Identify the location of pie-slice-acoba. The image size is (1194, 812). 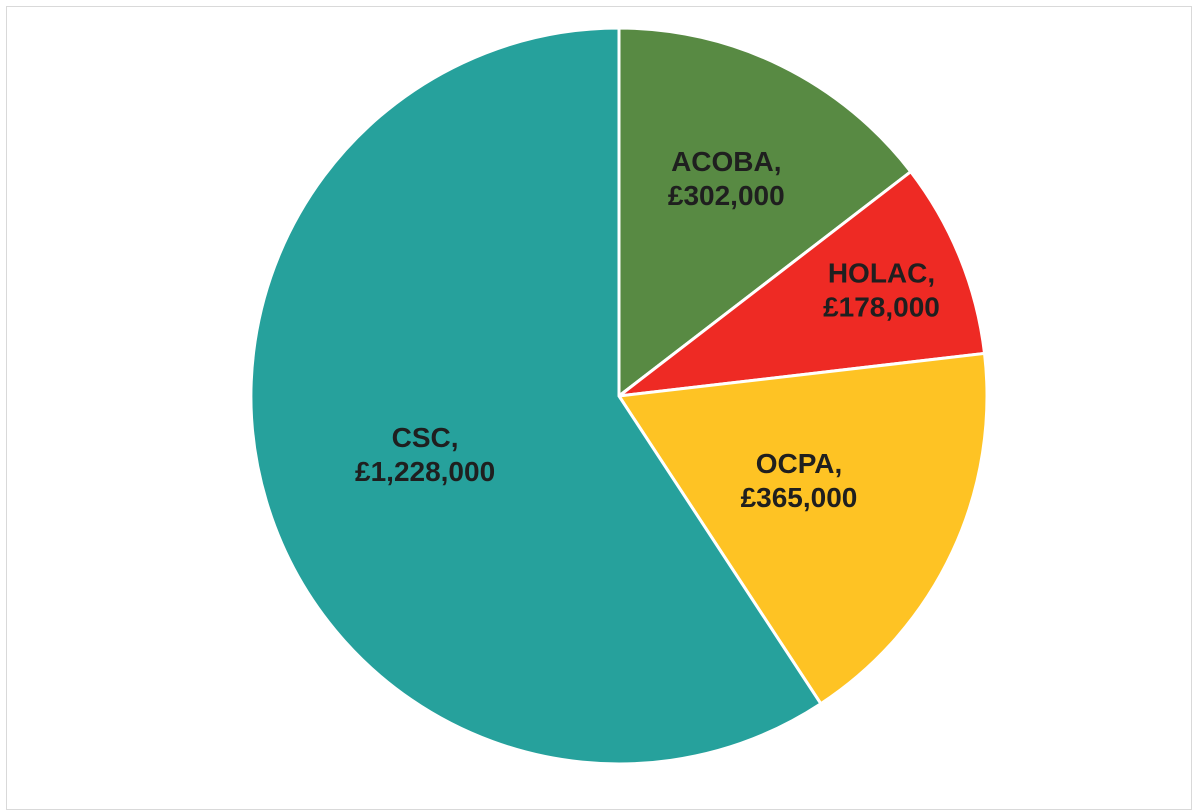
(765, 213).